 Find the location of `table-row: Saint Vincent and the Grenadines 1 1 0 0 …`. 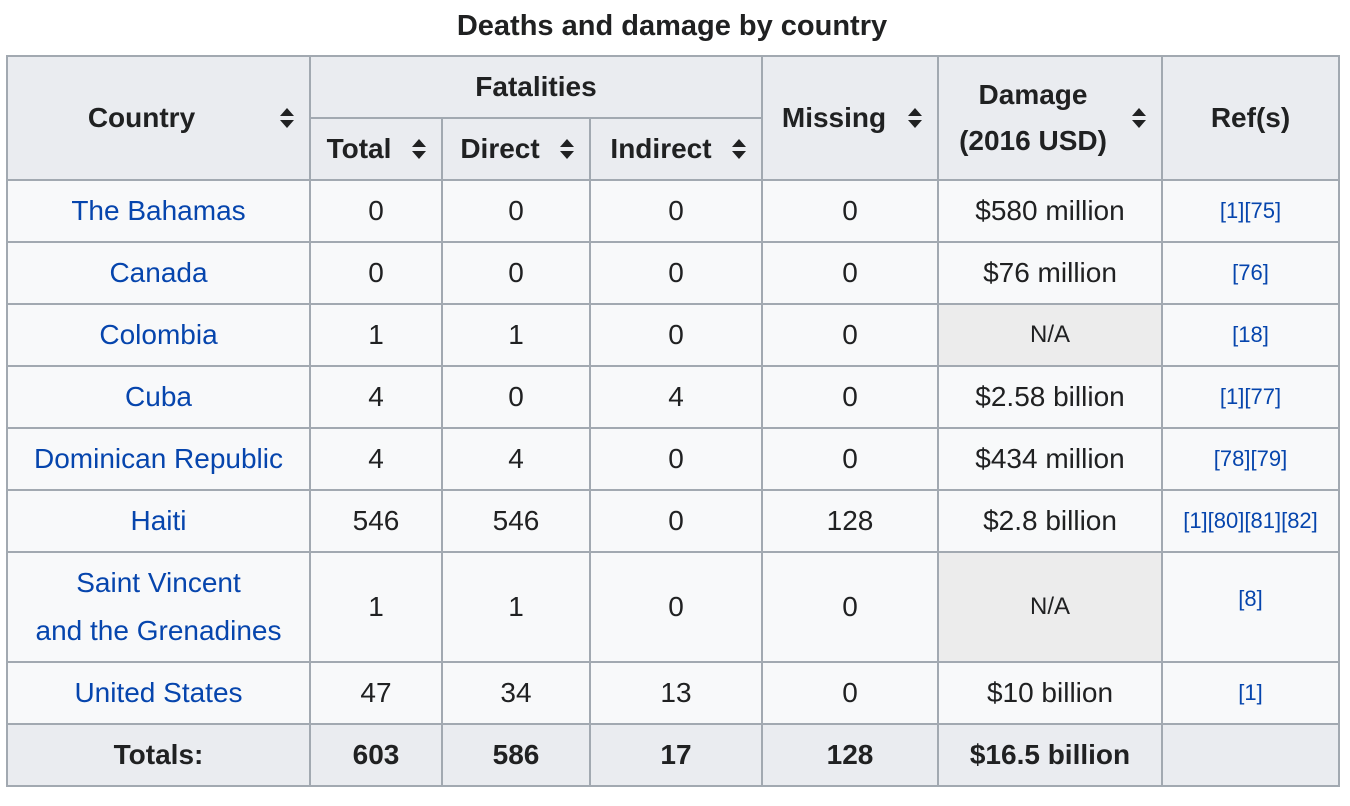

table-row: Saint Vincent and the Grenadines 1 1 0 0 … is located at coordinates (673, 607).